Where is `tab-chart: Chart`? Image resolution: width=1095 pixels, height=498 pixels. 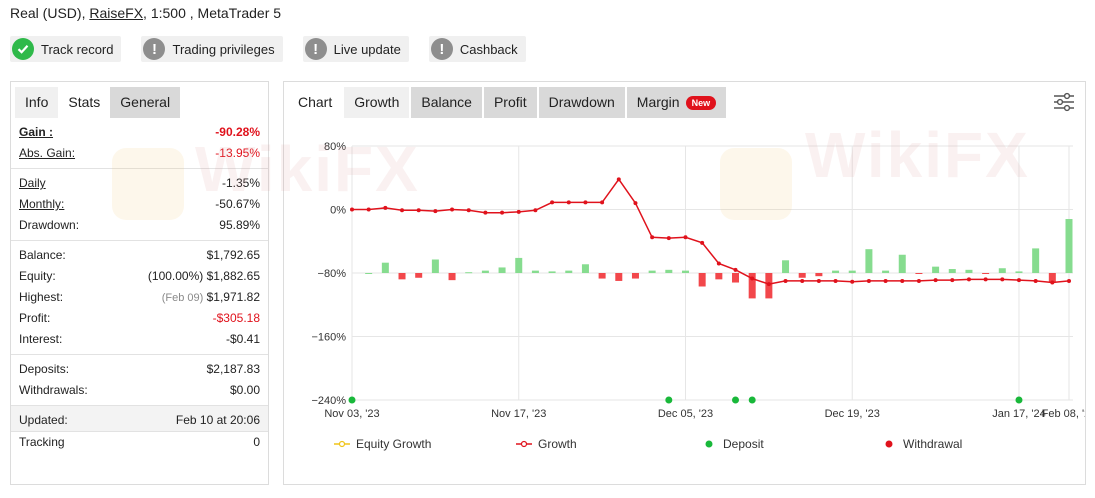 tab-chart: Chart is located at coordinates (315, 102).